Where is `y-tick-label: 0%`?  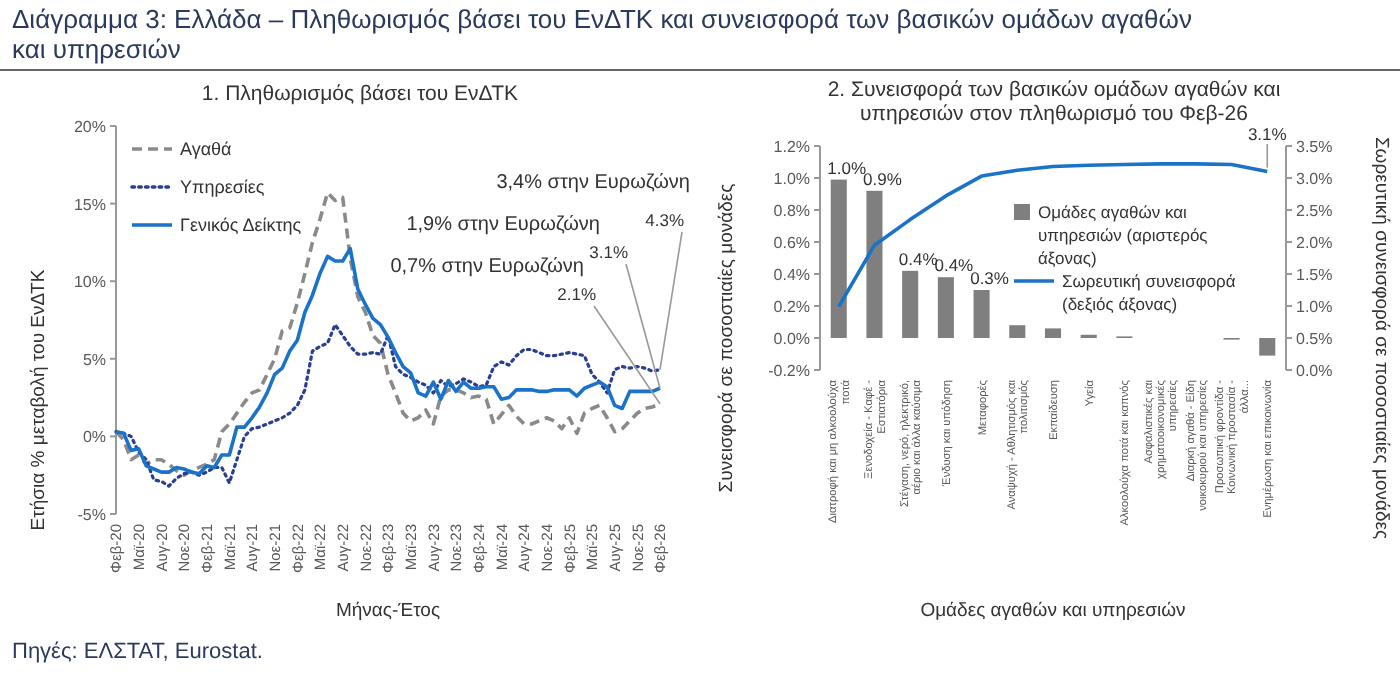 y-tick-label: 0% is located at coordinates (94, 437).